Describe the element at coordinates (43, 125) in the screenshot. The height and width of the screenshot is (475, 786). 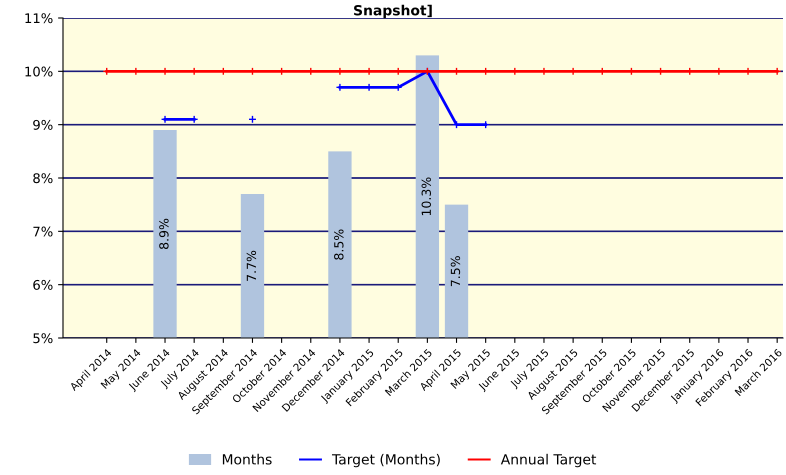
I see `y-tick-label: 9%` at that location.